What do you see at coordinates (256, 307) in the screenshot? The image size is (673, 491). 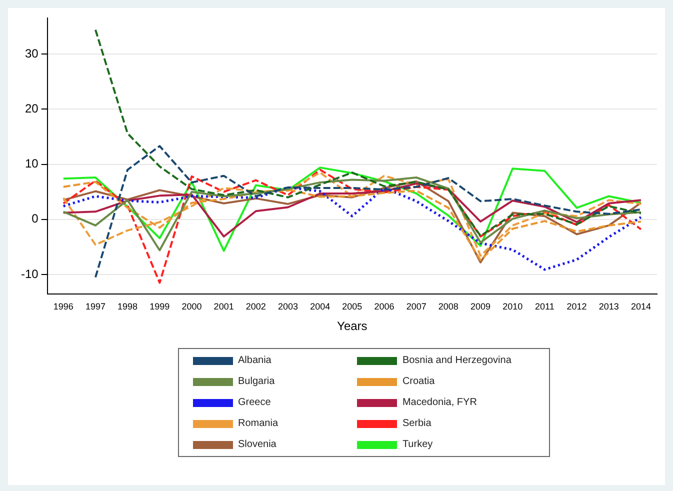 I see `x-tick-label: 2002` at bounding box center [256, 307].